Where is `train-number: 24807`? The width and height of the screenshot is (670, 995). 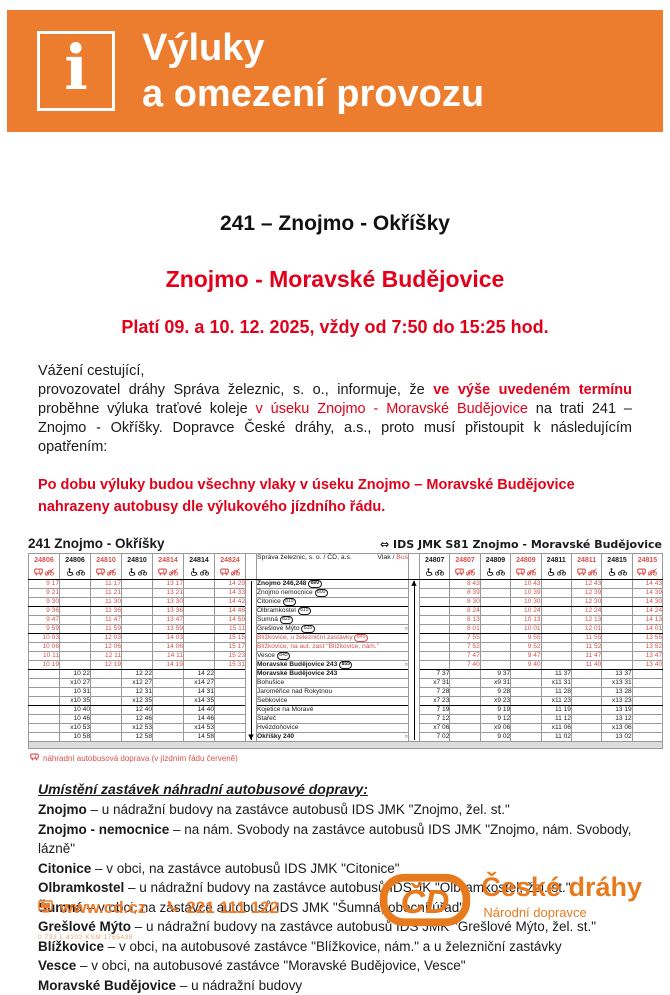 train-number: 24807 is located at coordinates (464, 559).